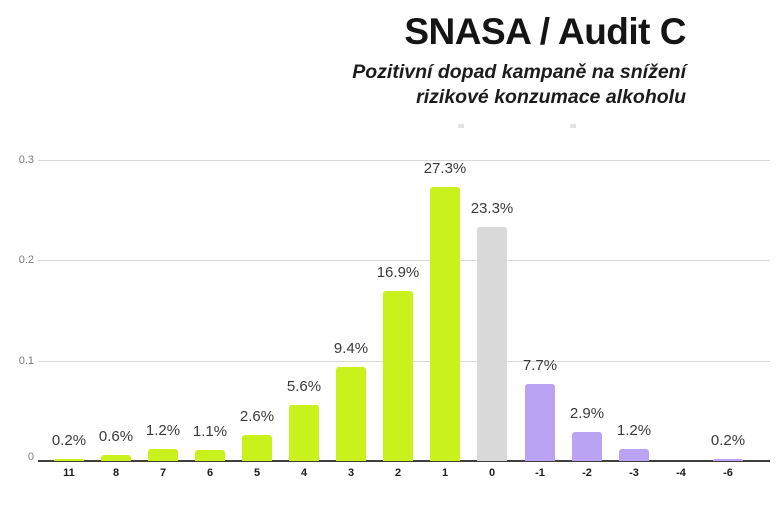 The width and height of the screenshot is (778, 506). Describe the element at coordinates (404, 461) in the screenshot. I see `x-axis-line` at that location.